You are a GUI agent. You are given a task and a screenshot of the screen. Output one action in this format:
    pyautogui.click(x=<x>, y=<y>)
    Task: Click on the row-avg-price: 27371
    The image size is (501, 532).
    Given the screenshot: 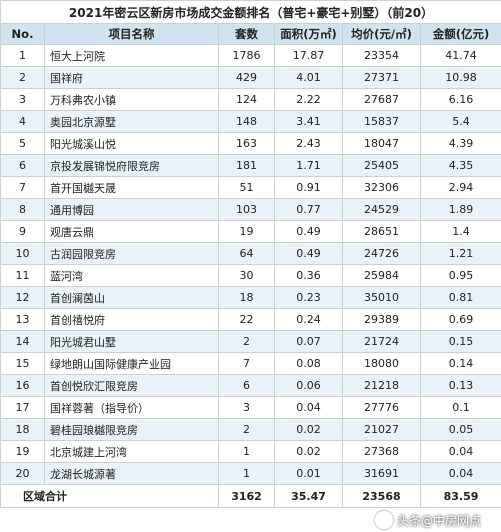 What is the action you would take?
    pyautogui.click(x=381, y=77)
    